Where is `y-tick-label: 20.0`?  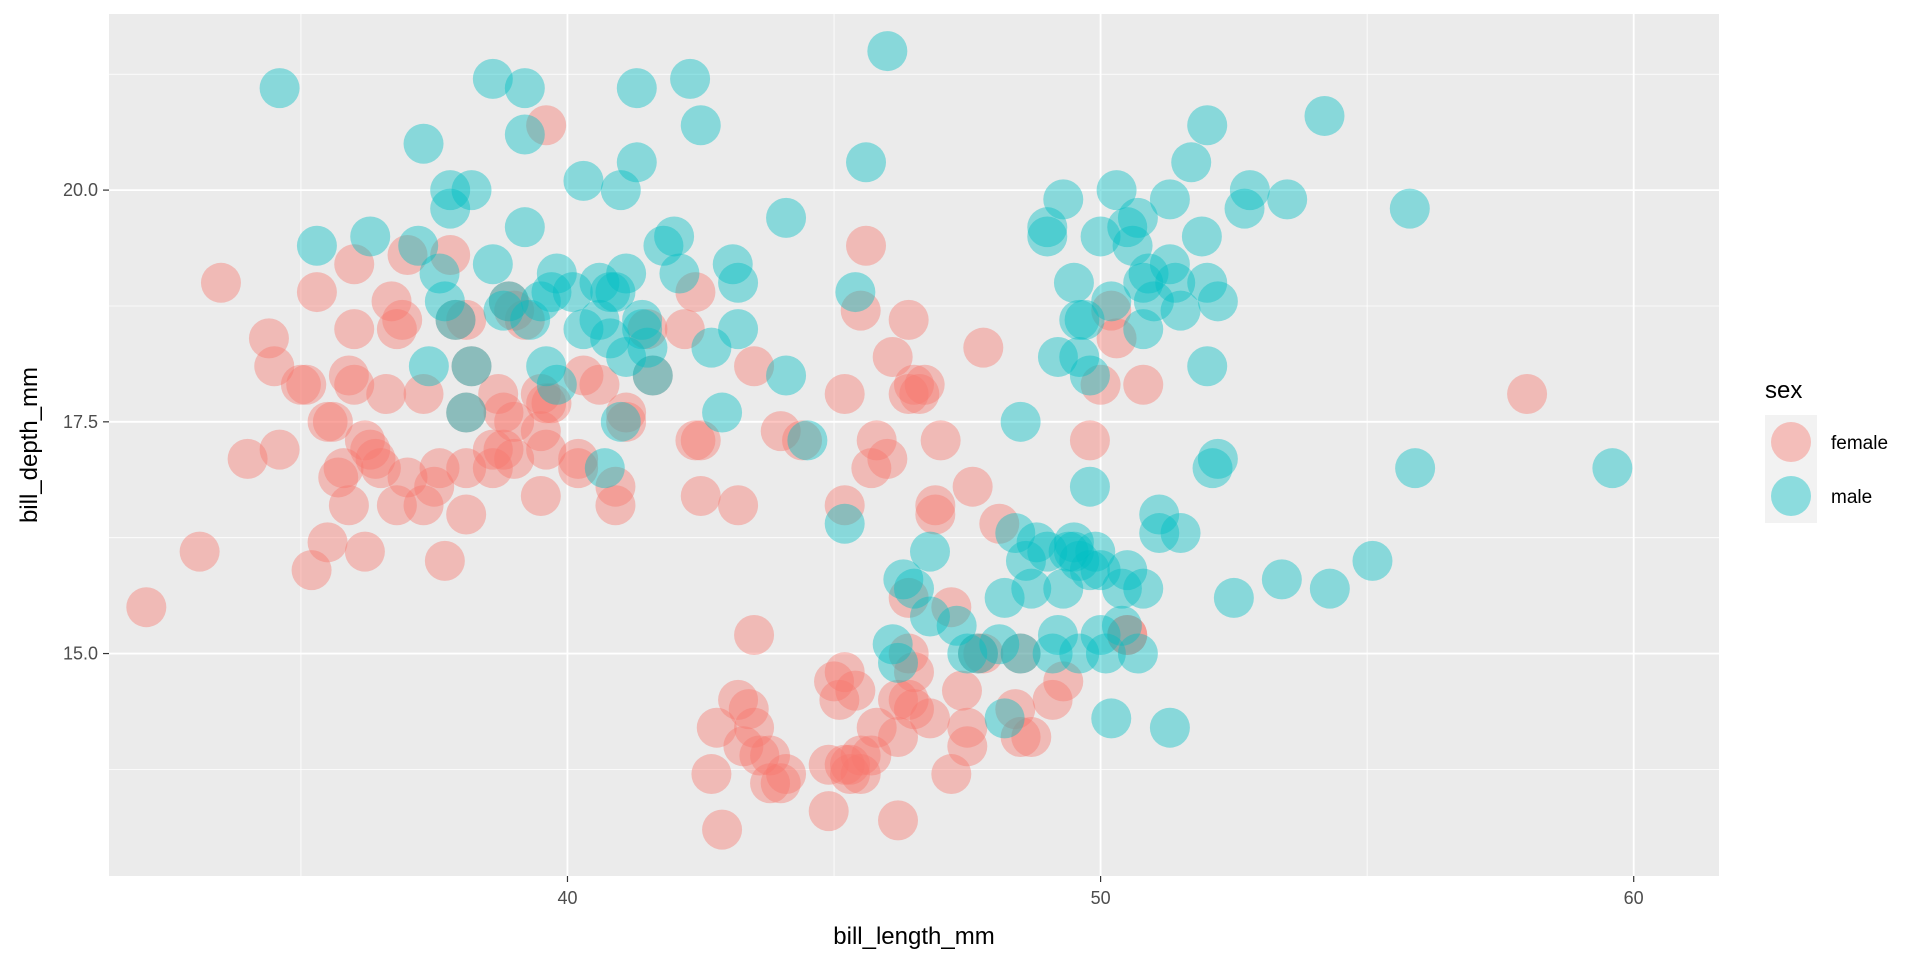 y-tick-label: 20.0 is located at coordinates (80, 190).